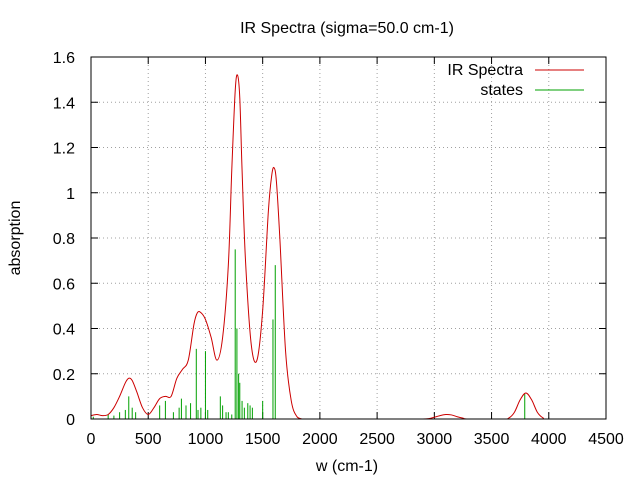 Image resolution: width=640 pixels, height=480 pixels. What do you see at coordinates (206, 439) in the screenshot?
I see `x-tick-label: 1000` at bounding box center [206, 439].